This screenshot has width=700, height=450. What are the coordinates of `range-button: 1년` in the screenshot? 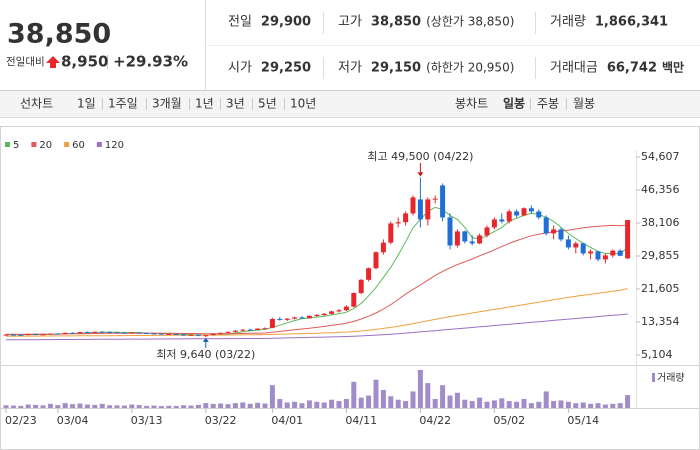 It's located at (204, 104).